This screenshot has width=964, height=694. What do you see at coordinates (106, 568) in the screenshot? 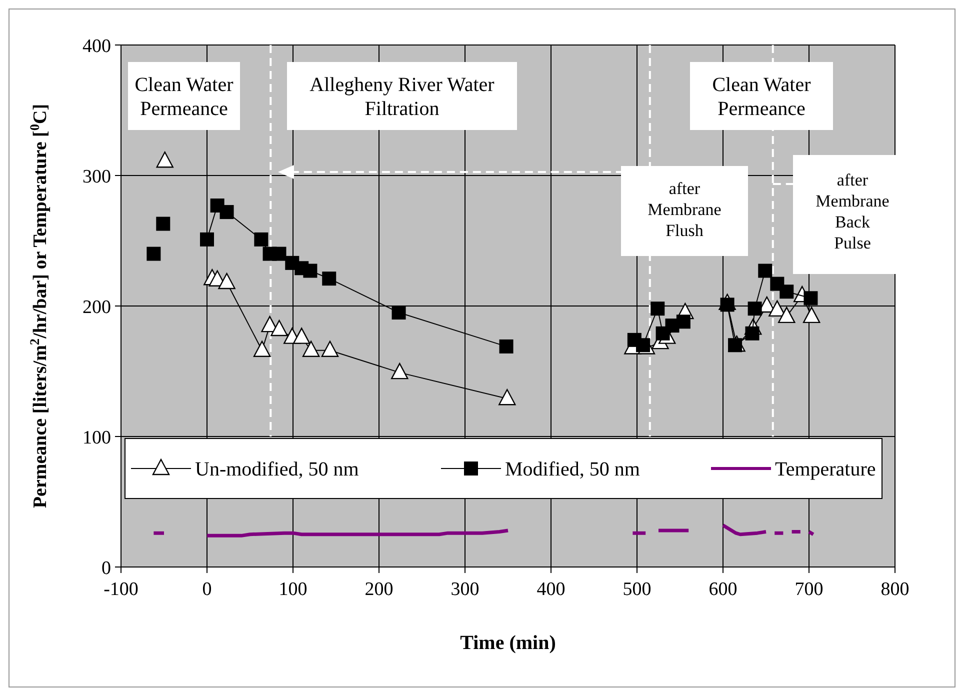
I see `y-tick-label: 0` at bounding box center [106, 568].